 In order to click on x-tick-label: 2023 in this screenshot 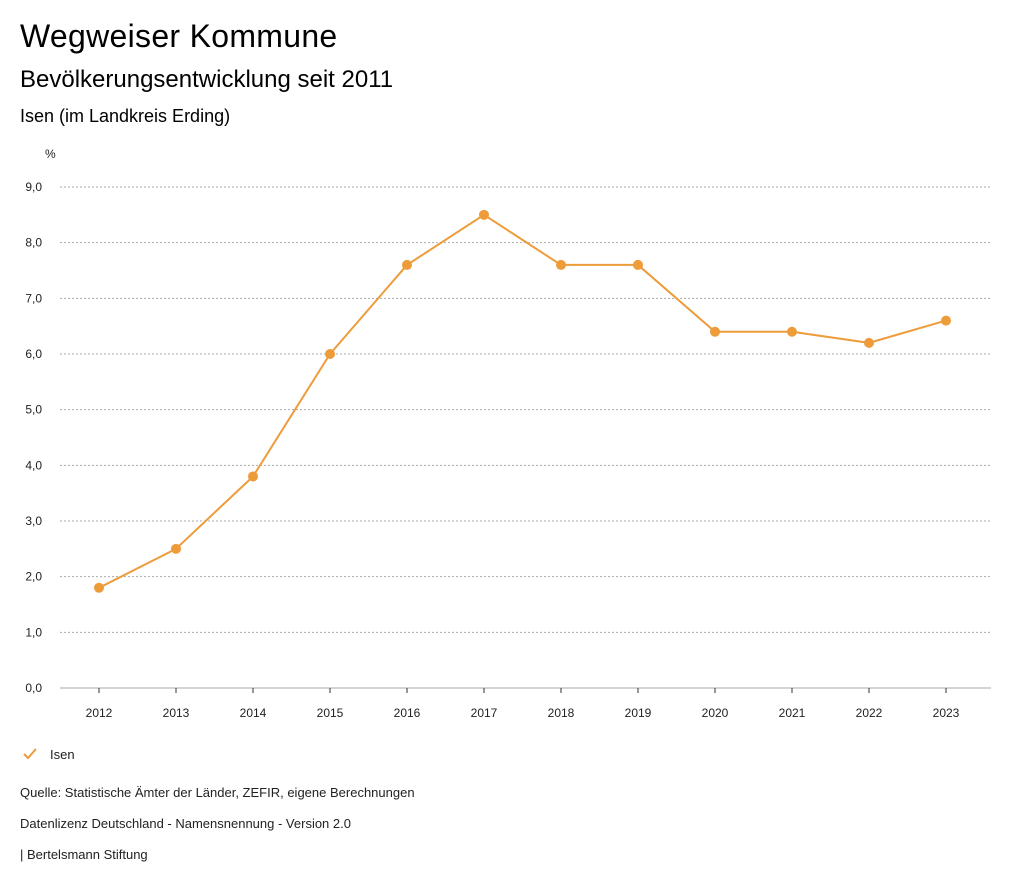, I will do `click(946, 713)`.